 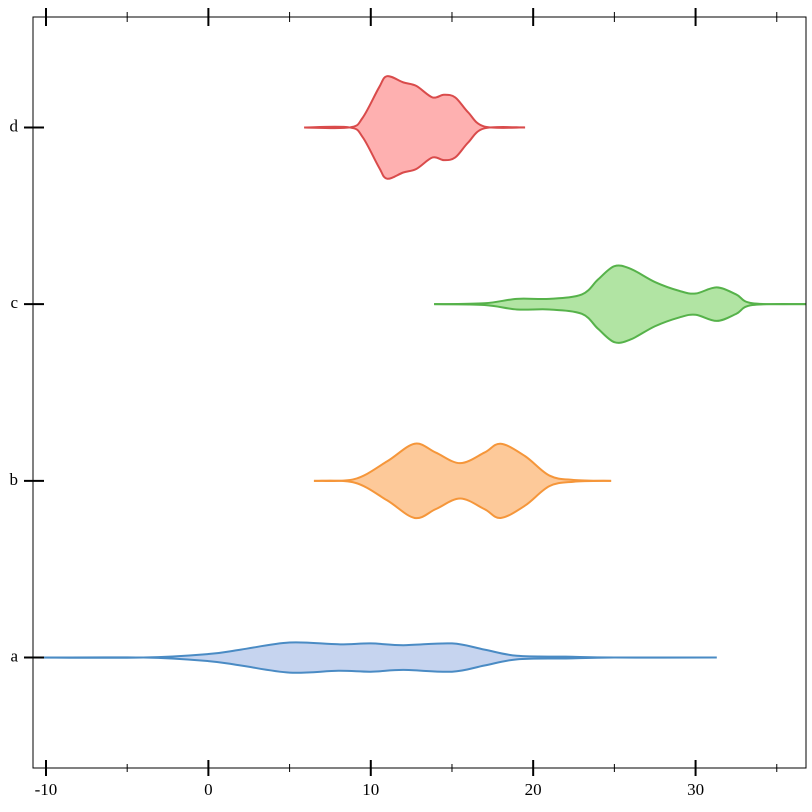 What do you see at coordinates (14, 655) in the screenshot?
I see `y-tick-label: a` at bounding box center [14, 655].